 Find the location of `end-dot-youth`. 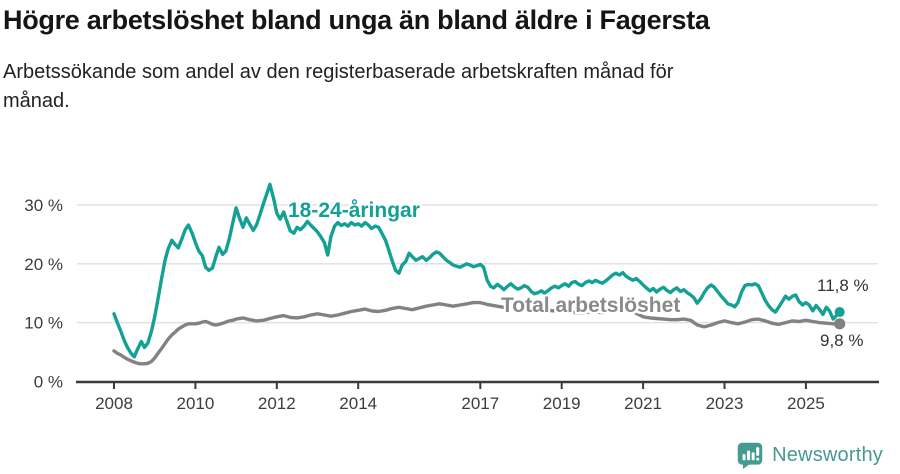

end-dot-youth is located at coordinates (839, 312).